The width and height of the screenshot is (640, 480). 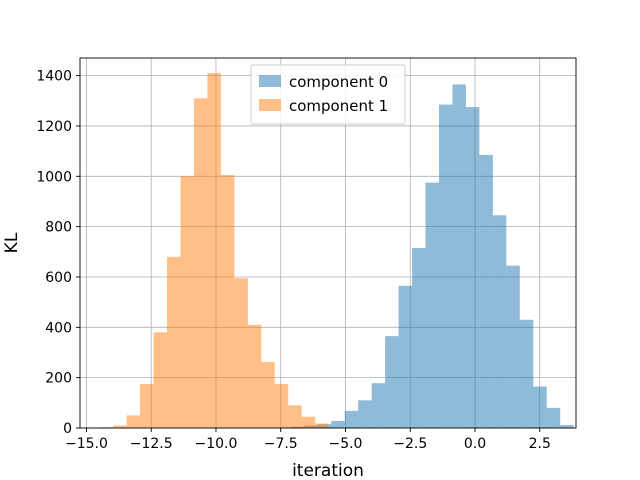 I want to click on y-tick-label: 400, so click(x=58, y=328).